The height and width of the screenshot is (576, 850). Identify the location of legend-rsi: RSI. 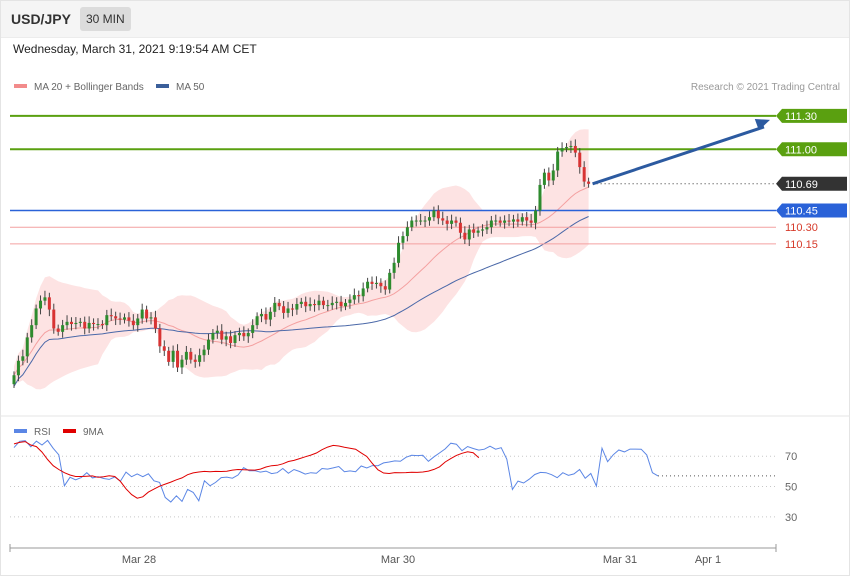
(32, 432).